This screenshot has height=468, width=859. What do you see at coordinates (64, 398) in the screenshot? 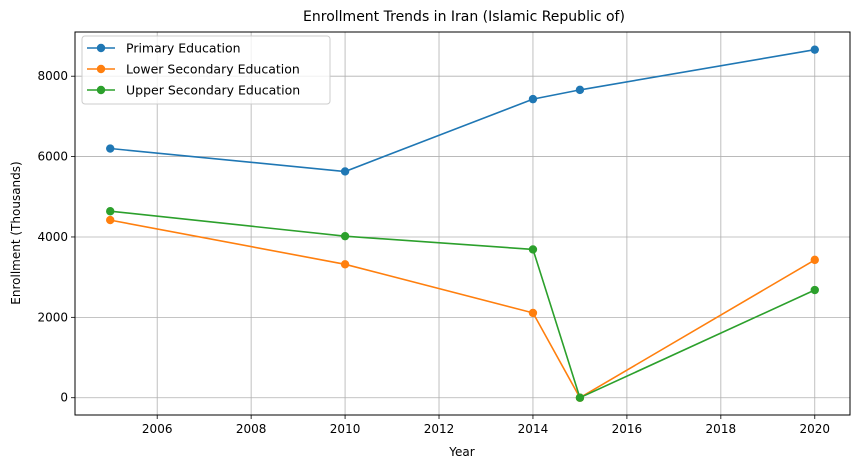
I see `y-tick-label: 0` at bounding box center [64, 398].